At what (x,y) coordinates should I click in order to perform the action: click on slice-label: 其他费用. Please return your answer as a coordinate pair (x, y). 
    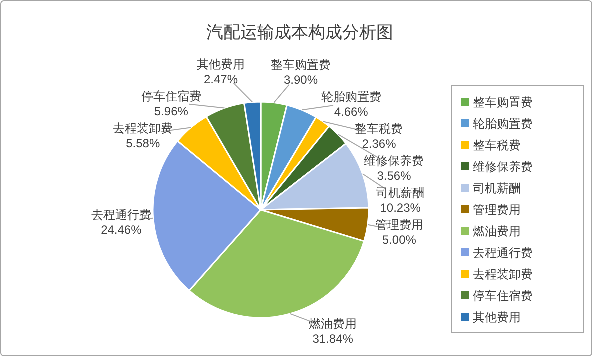
    Looking at the image, I should click on (221, 64).